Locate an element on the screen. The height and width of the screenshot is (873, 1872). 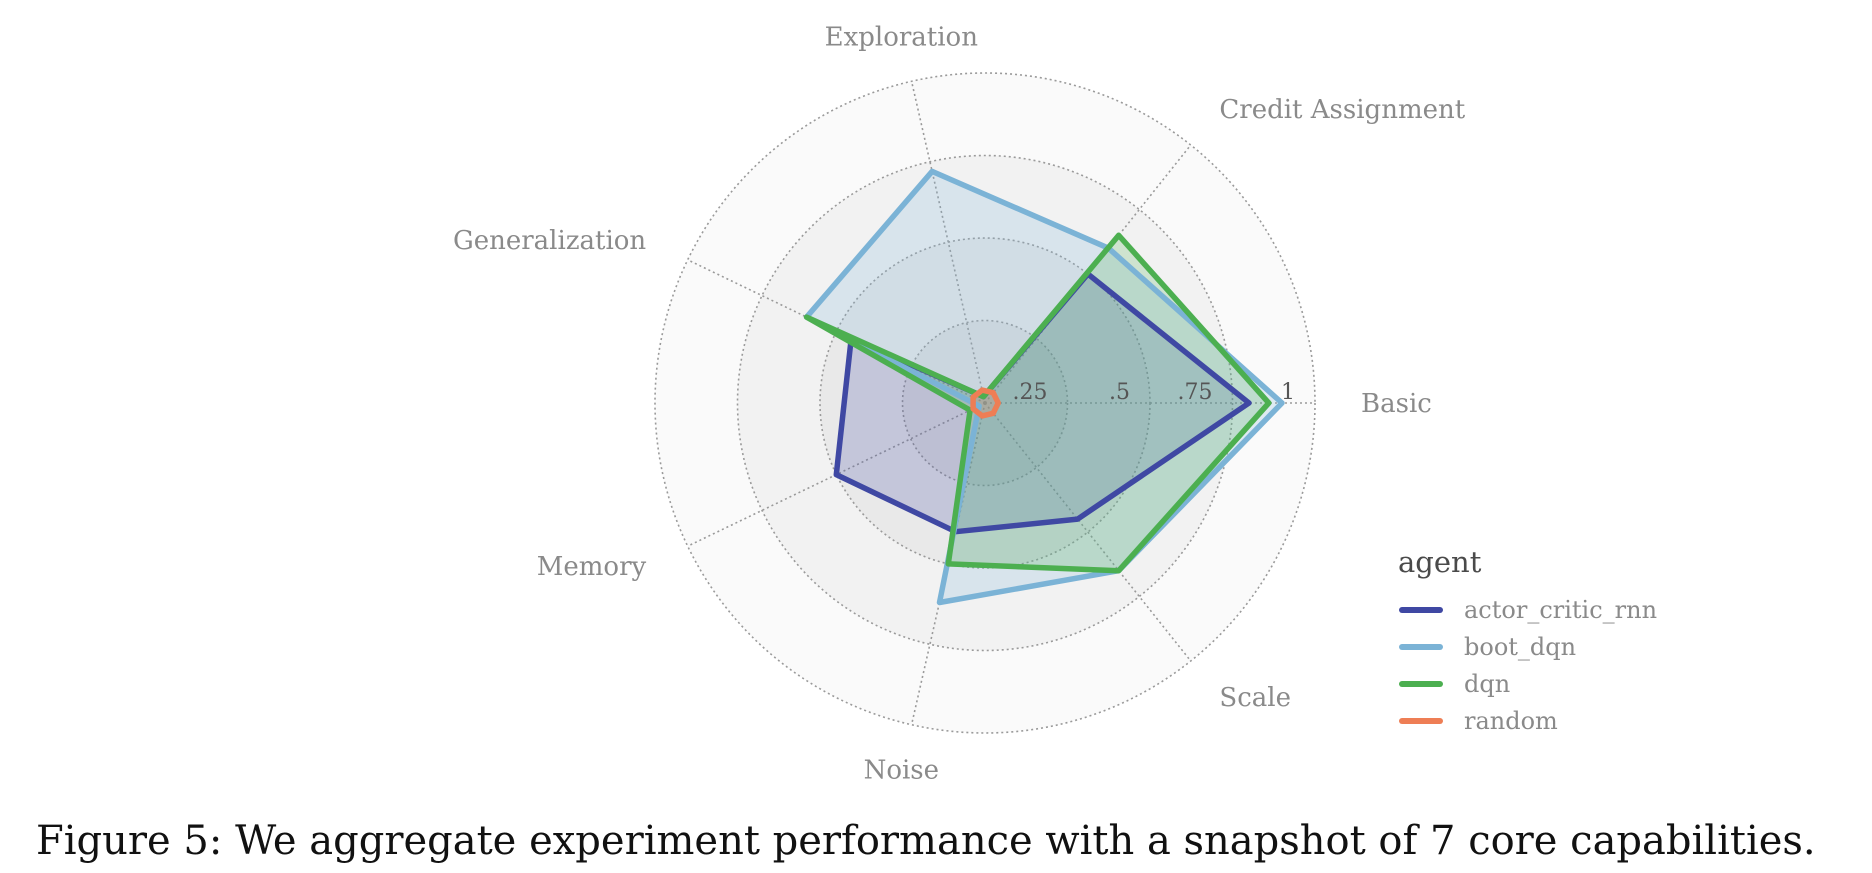
series-fill-dqn is located at coordinates (1037, 403).